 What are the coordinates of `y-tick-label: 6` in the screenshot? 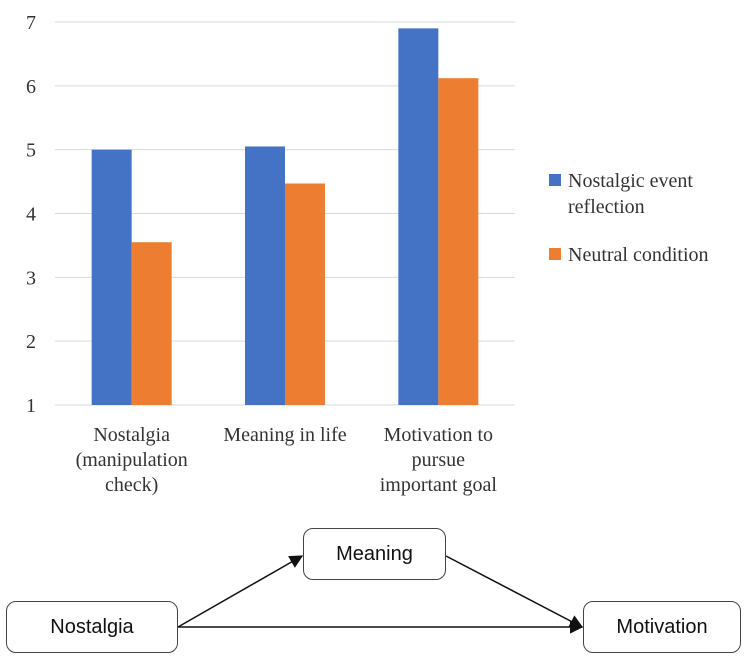 It's located at (31, 87).